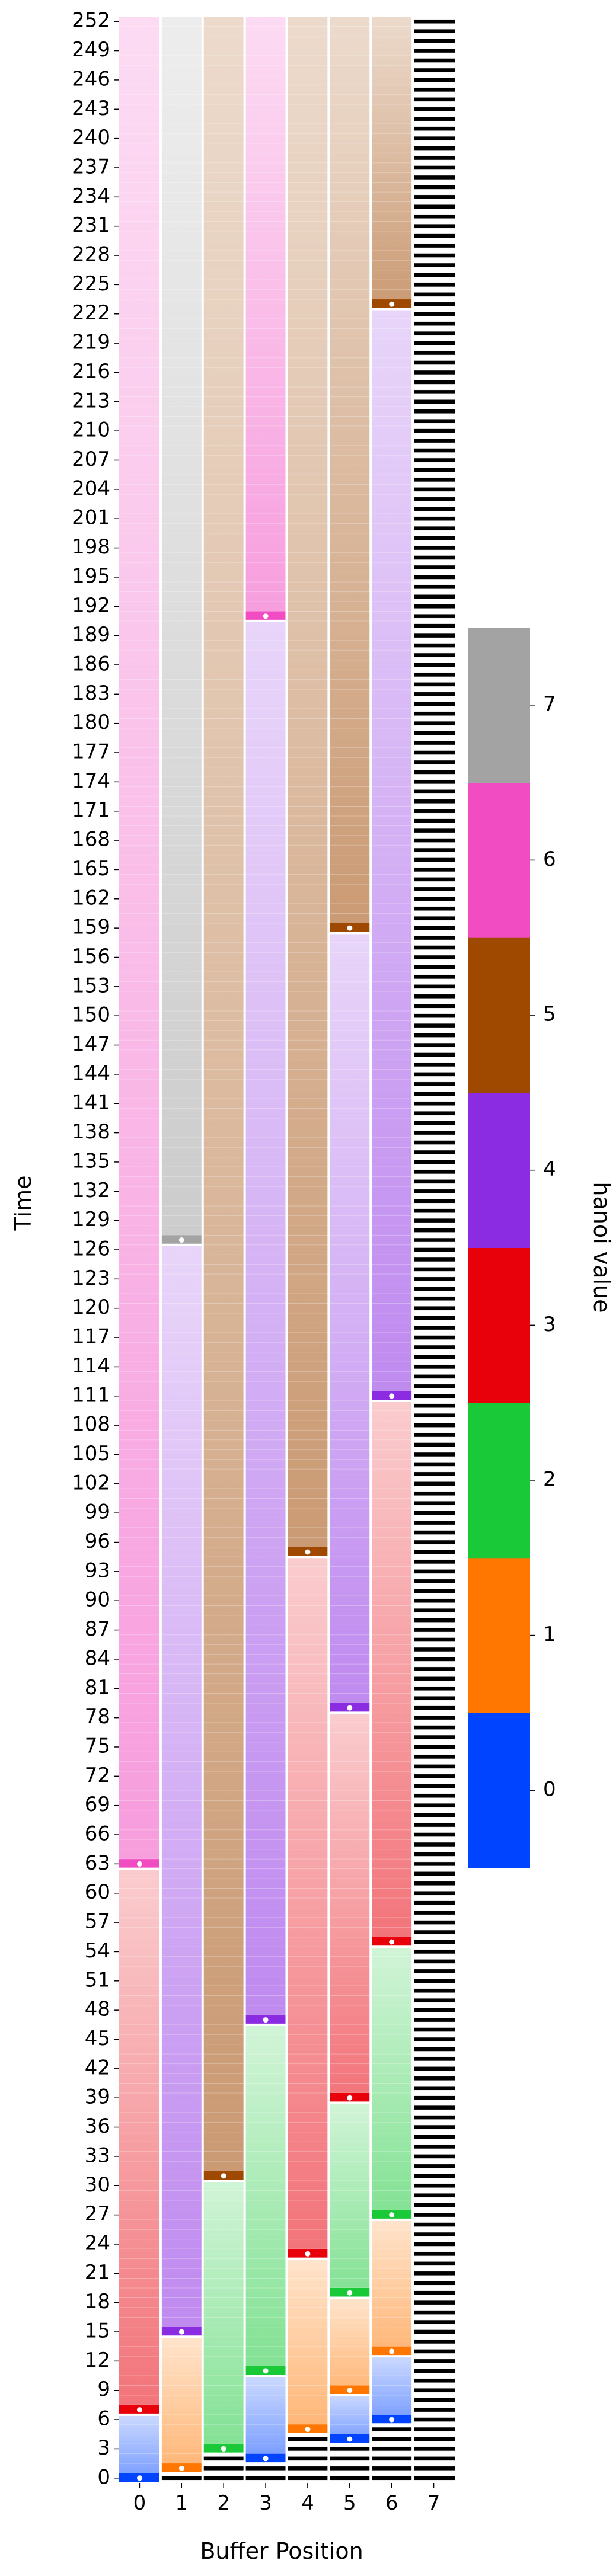 The image size is (616, 2576). What do you see at coordinates (98, 1570) in the screenshot?
I see `y-tick-label: 93` at bounding box center [98, 1570].